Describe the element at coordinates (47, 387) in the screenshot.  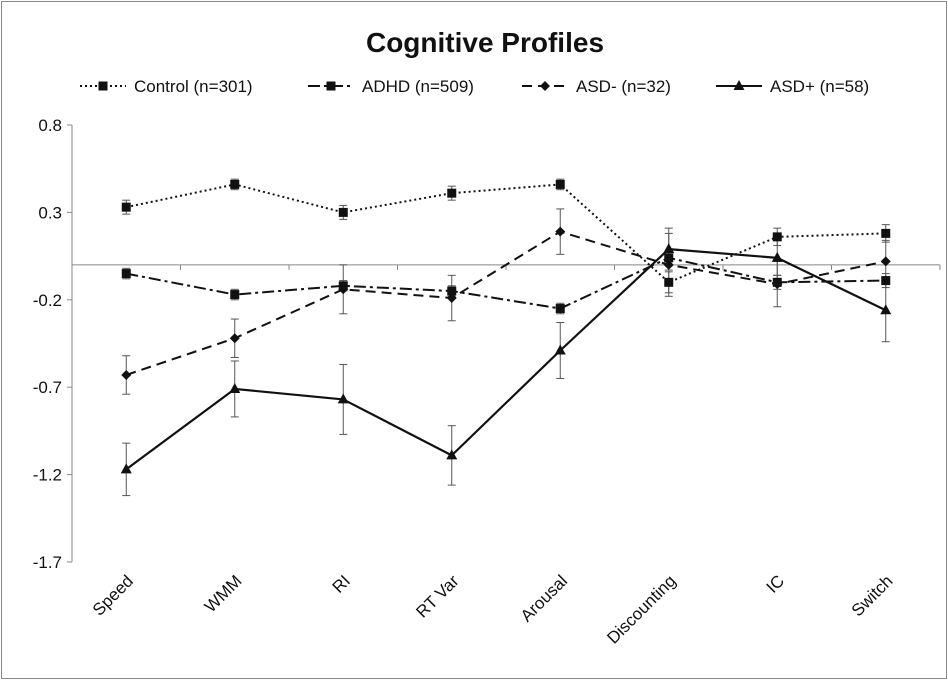
I see `y-tick-label: -0.7` at that location.